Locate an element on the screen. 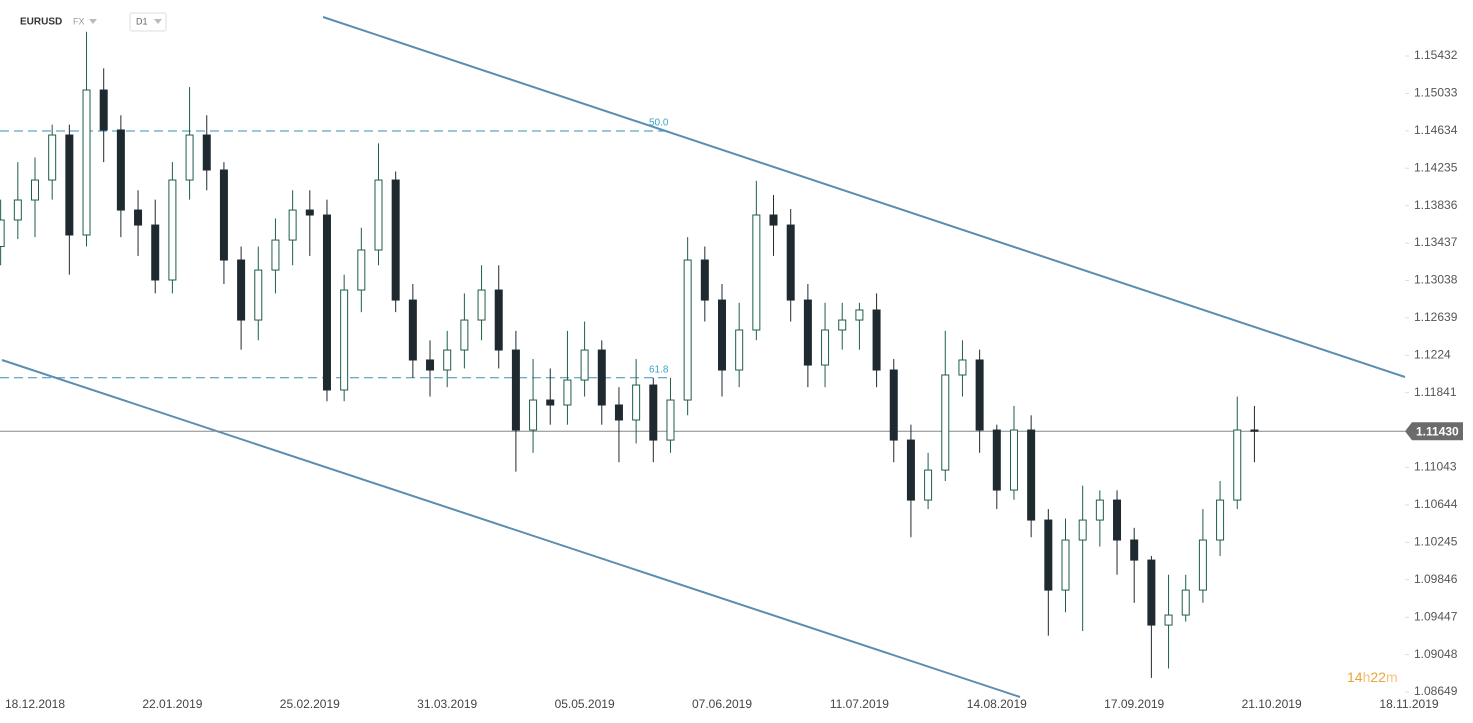  countdown: 14h22m is located at coordinates (1372, 677).